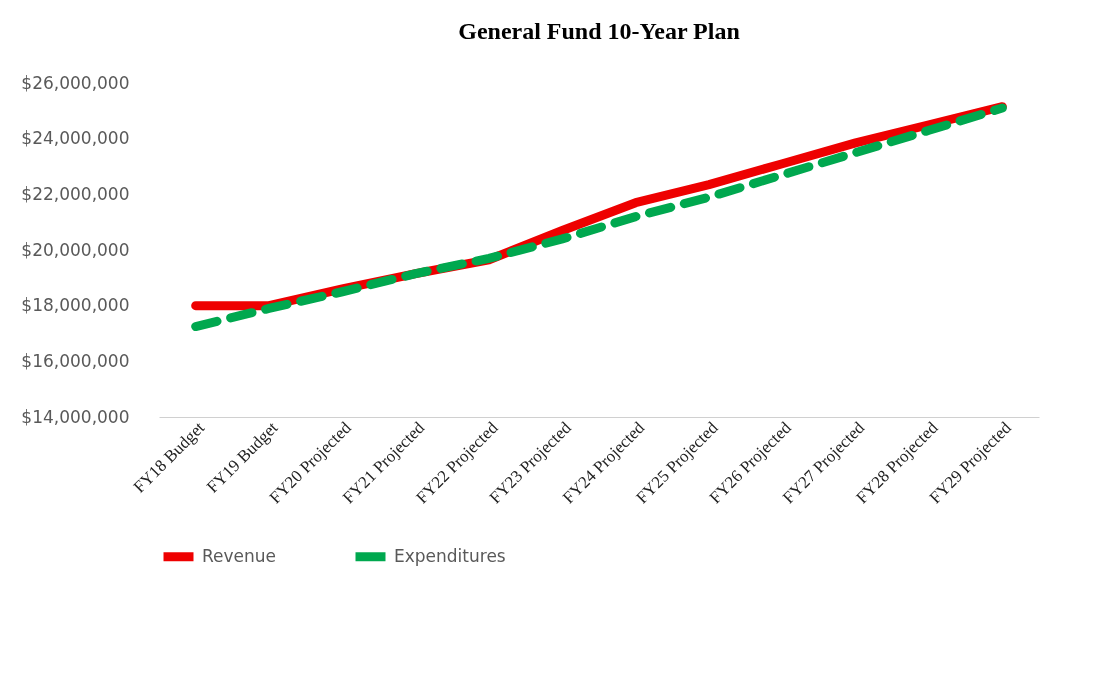  Describe the element at coordinates (450, 555) in the screenshot. I see `legend-label: Expenditures` at that location.